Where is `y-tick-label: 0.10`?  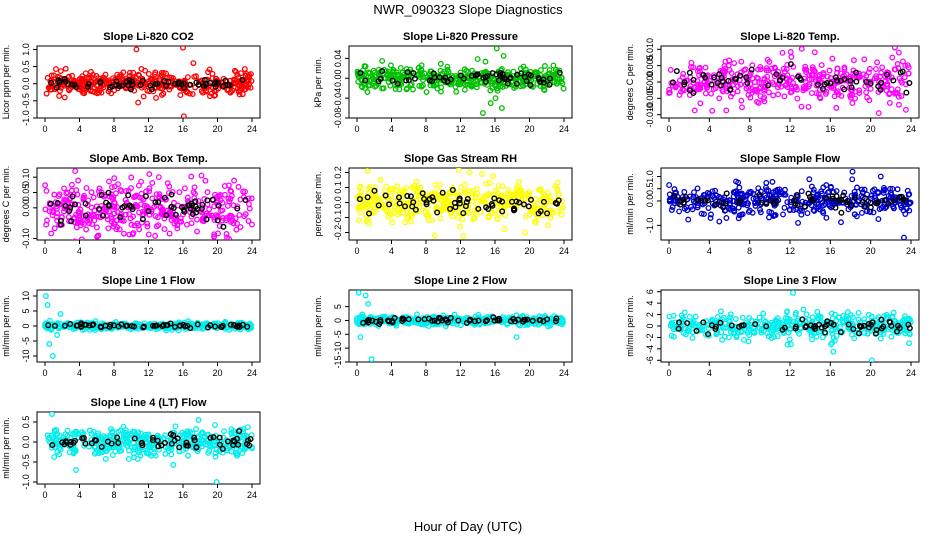
y-tick-label: 0.10 is located at coordinates (26, 177).